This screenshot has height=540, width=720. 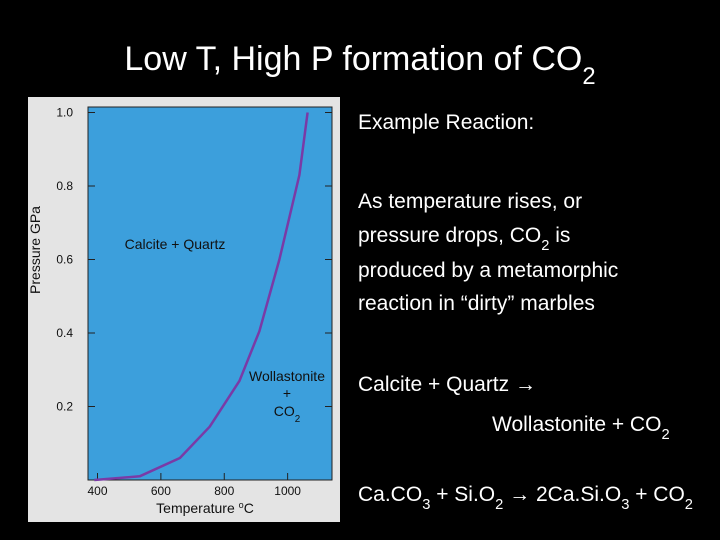 What do you see at coordinates (64, 260) in the screenshot?
I see `y-tick-label: 0.6` at bounding box center [64, 260].